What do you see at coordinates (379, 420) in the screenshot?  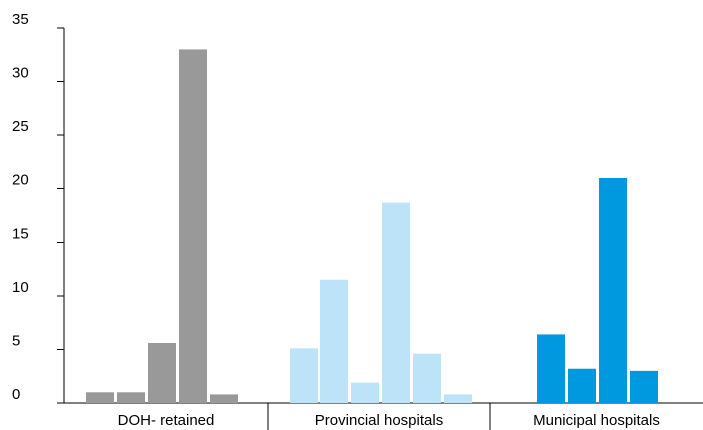 I see `x-group-label: Provincial hospitals` at bounding box center [379, 420].